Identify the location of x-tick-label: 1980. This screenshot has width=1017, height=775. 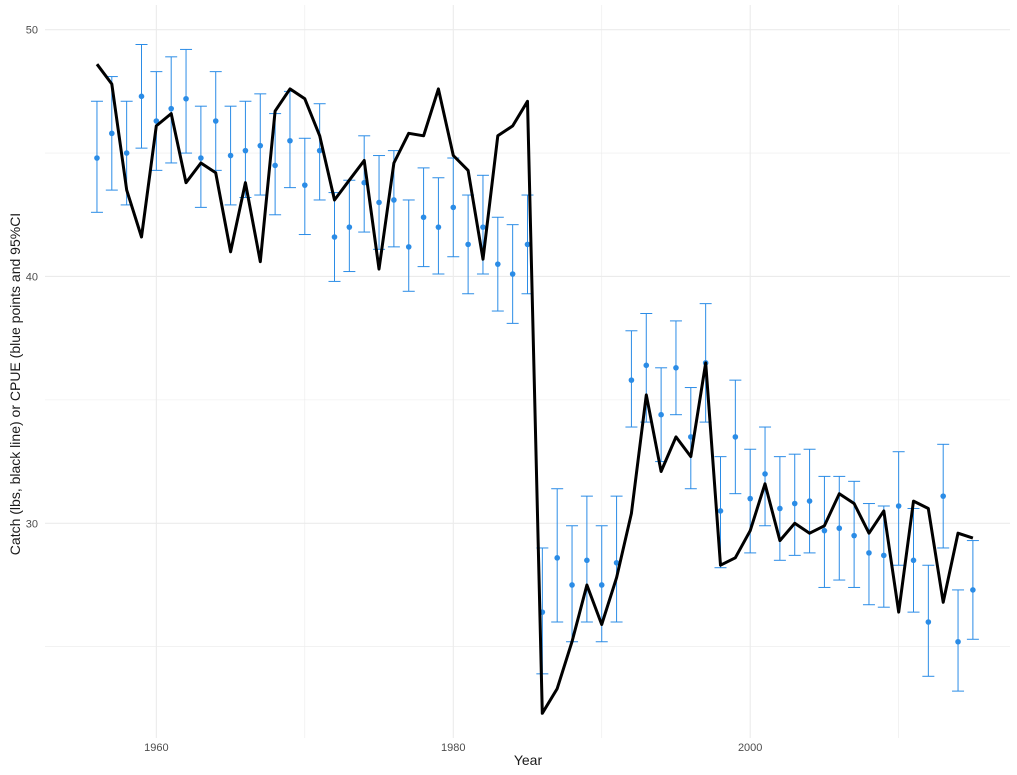
(453, 748).